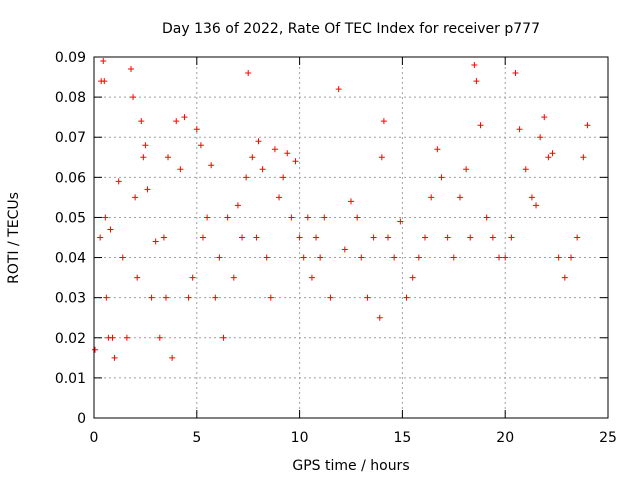  What do you see at coordinates (608, 438) in the screenshot?
I see `x-tick-label: 25` at bounding box center [608, 438].